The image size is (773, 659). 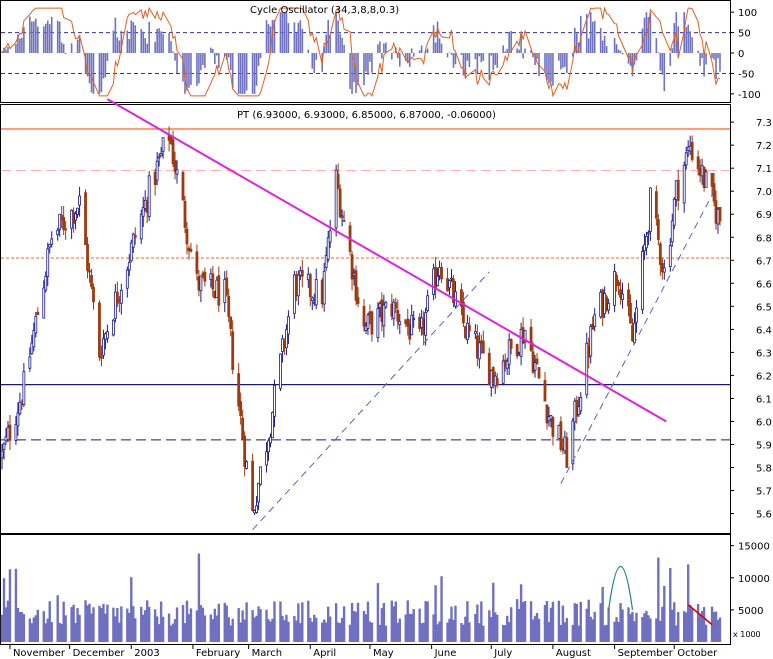 What do you see at coordinates (573, 653) in the screenshot?
I see `x-tick-label: August` at bounding box center [573, 653].